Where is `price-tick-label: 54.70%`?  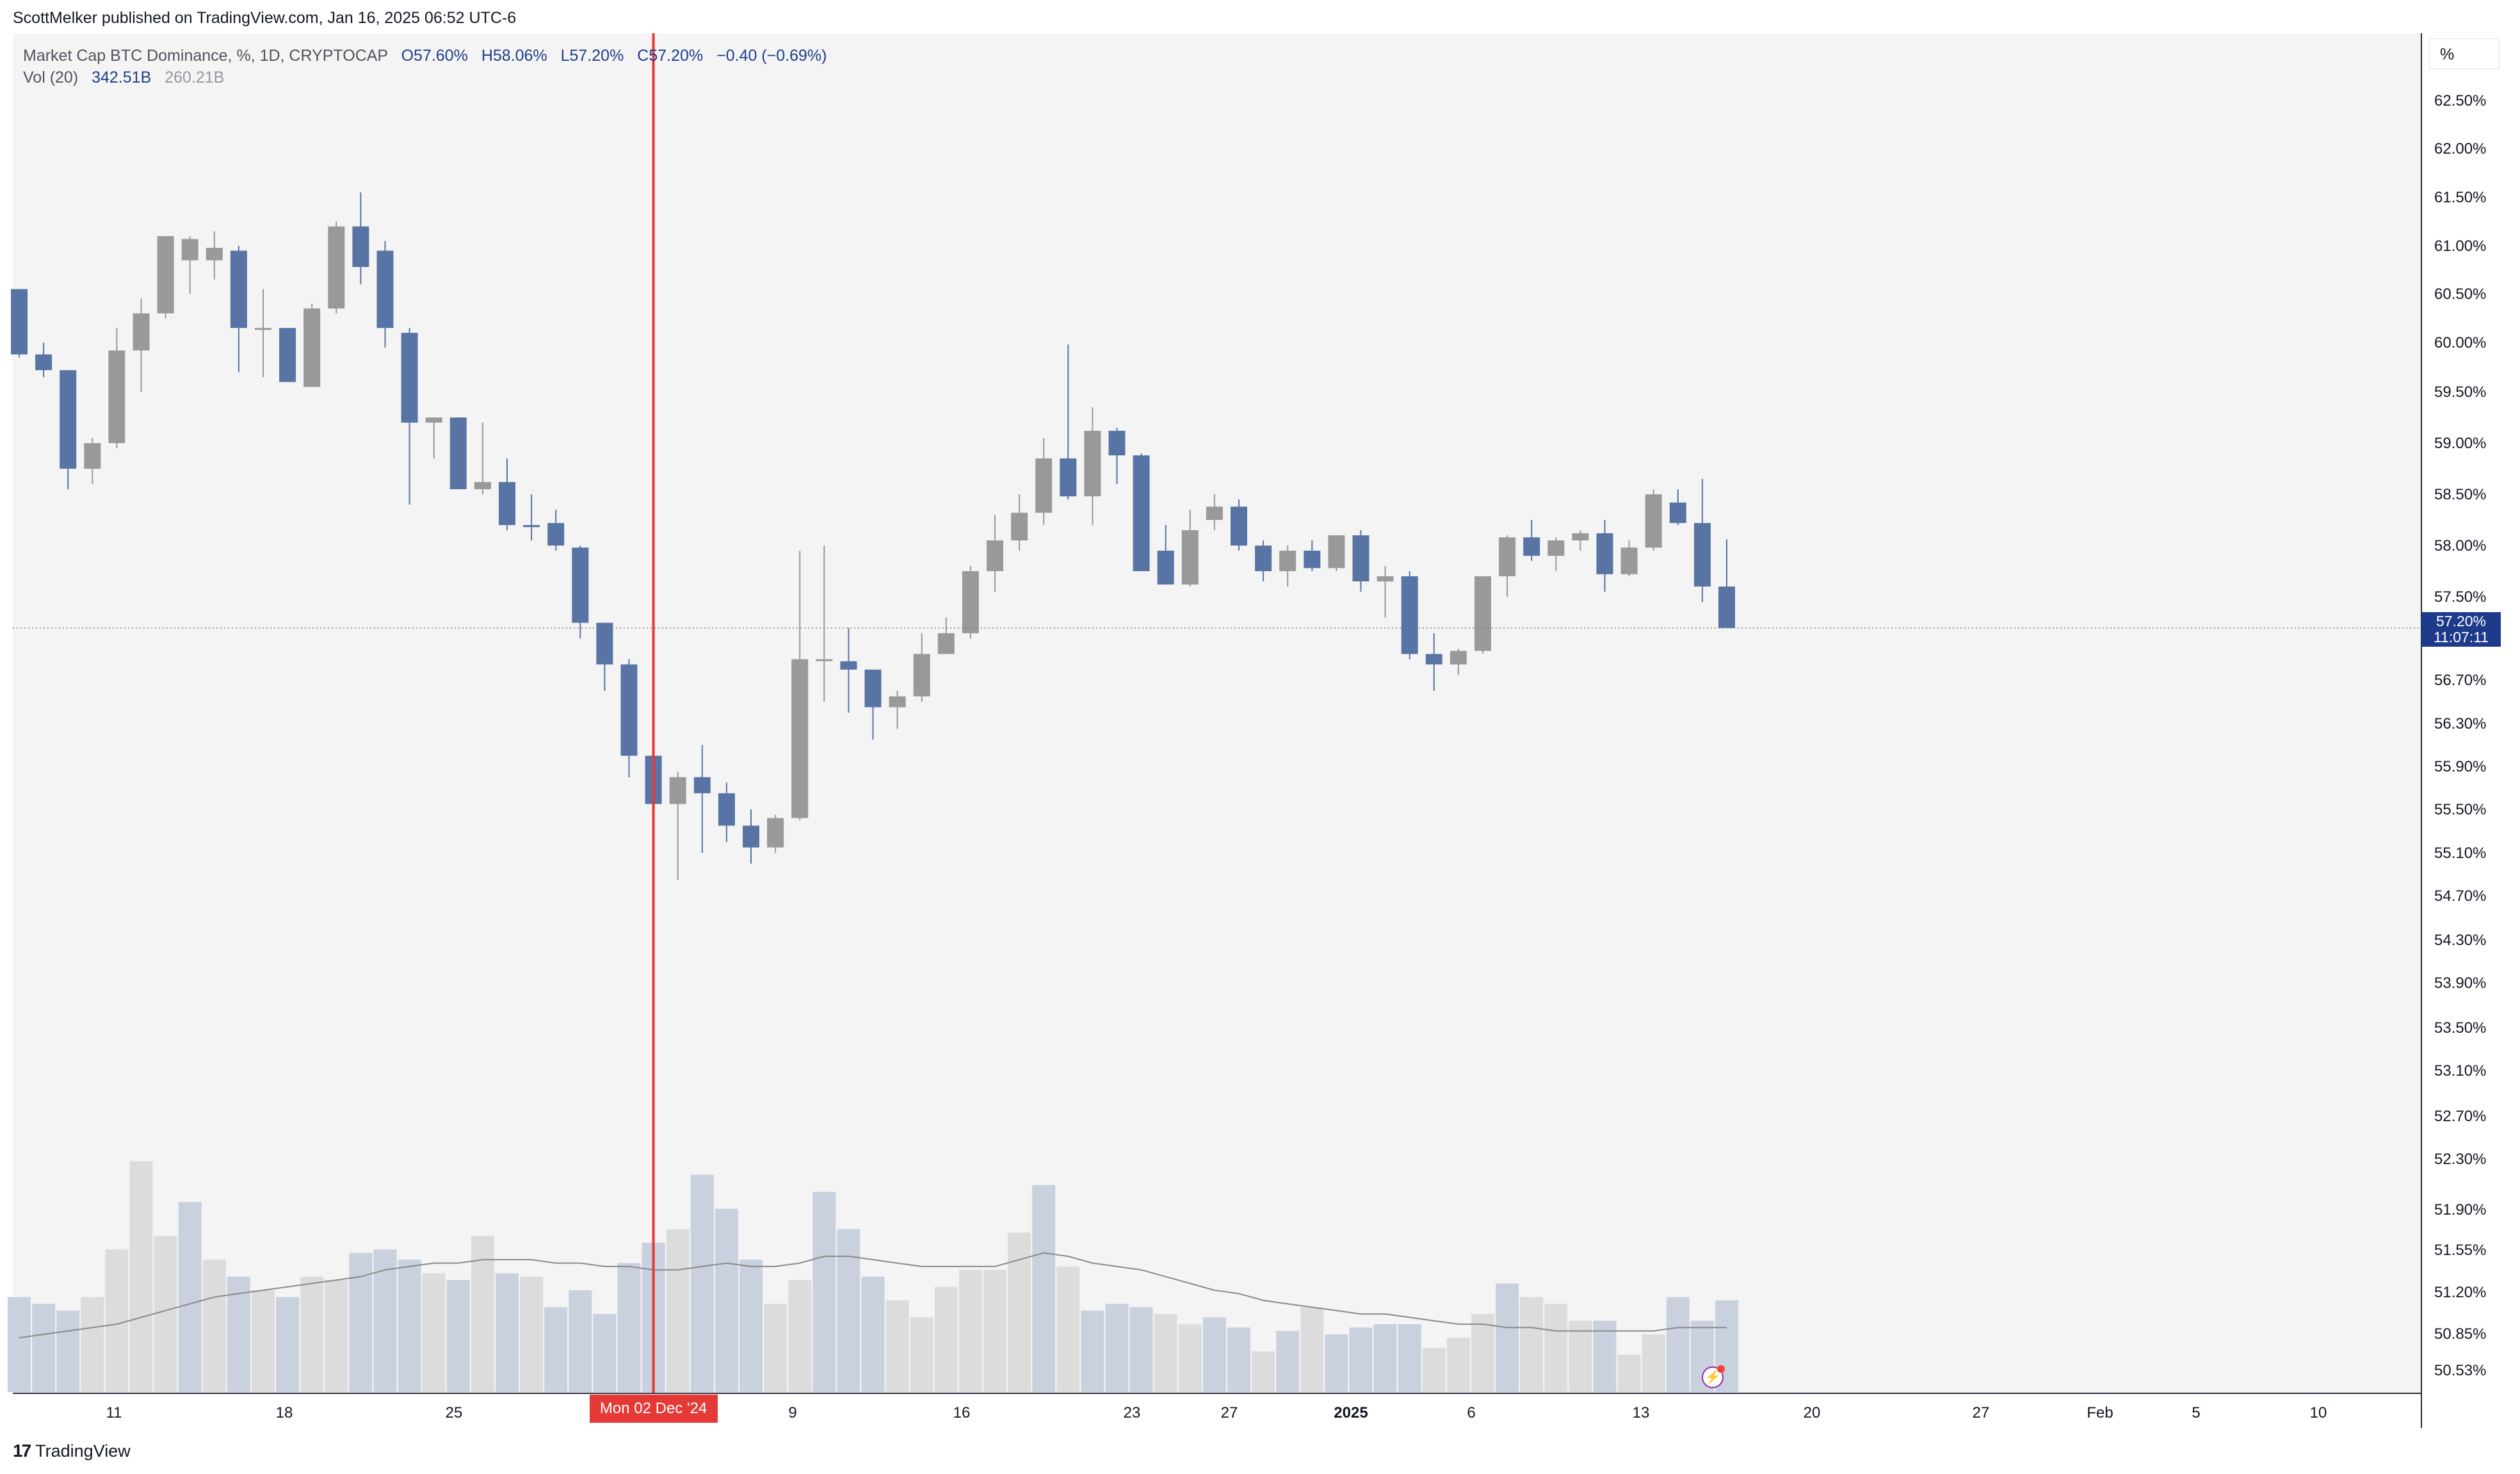 price-tick-label: 54.70% is located at coordinates (2460, 896).